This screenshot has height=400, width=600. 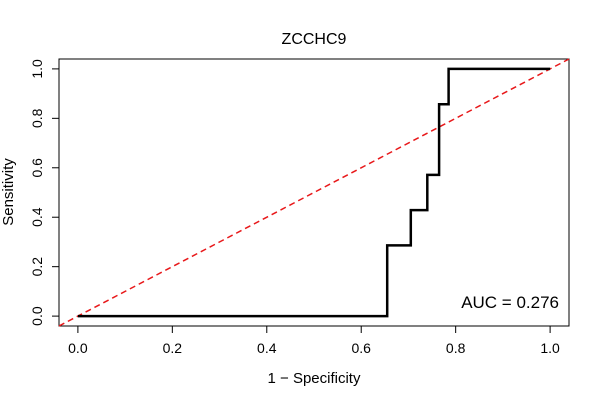 What do you see at coordinates (510, 302) in the screenshot?
I see `auc-annotation: AUC = 0.276` at bounding box center [510, 302].